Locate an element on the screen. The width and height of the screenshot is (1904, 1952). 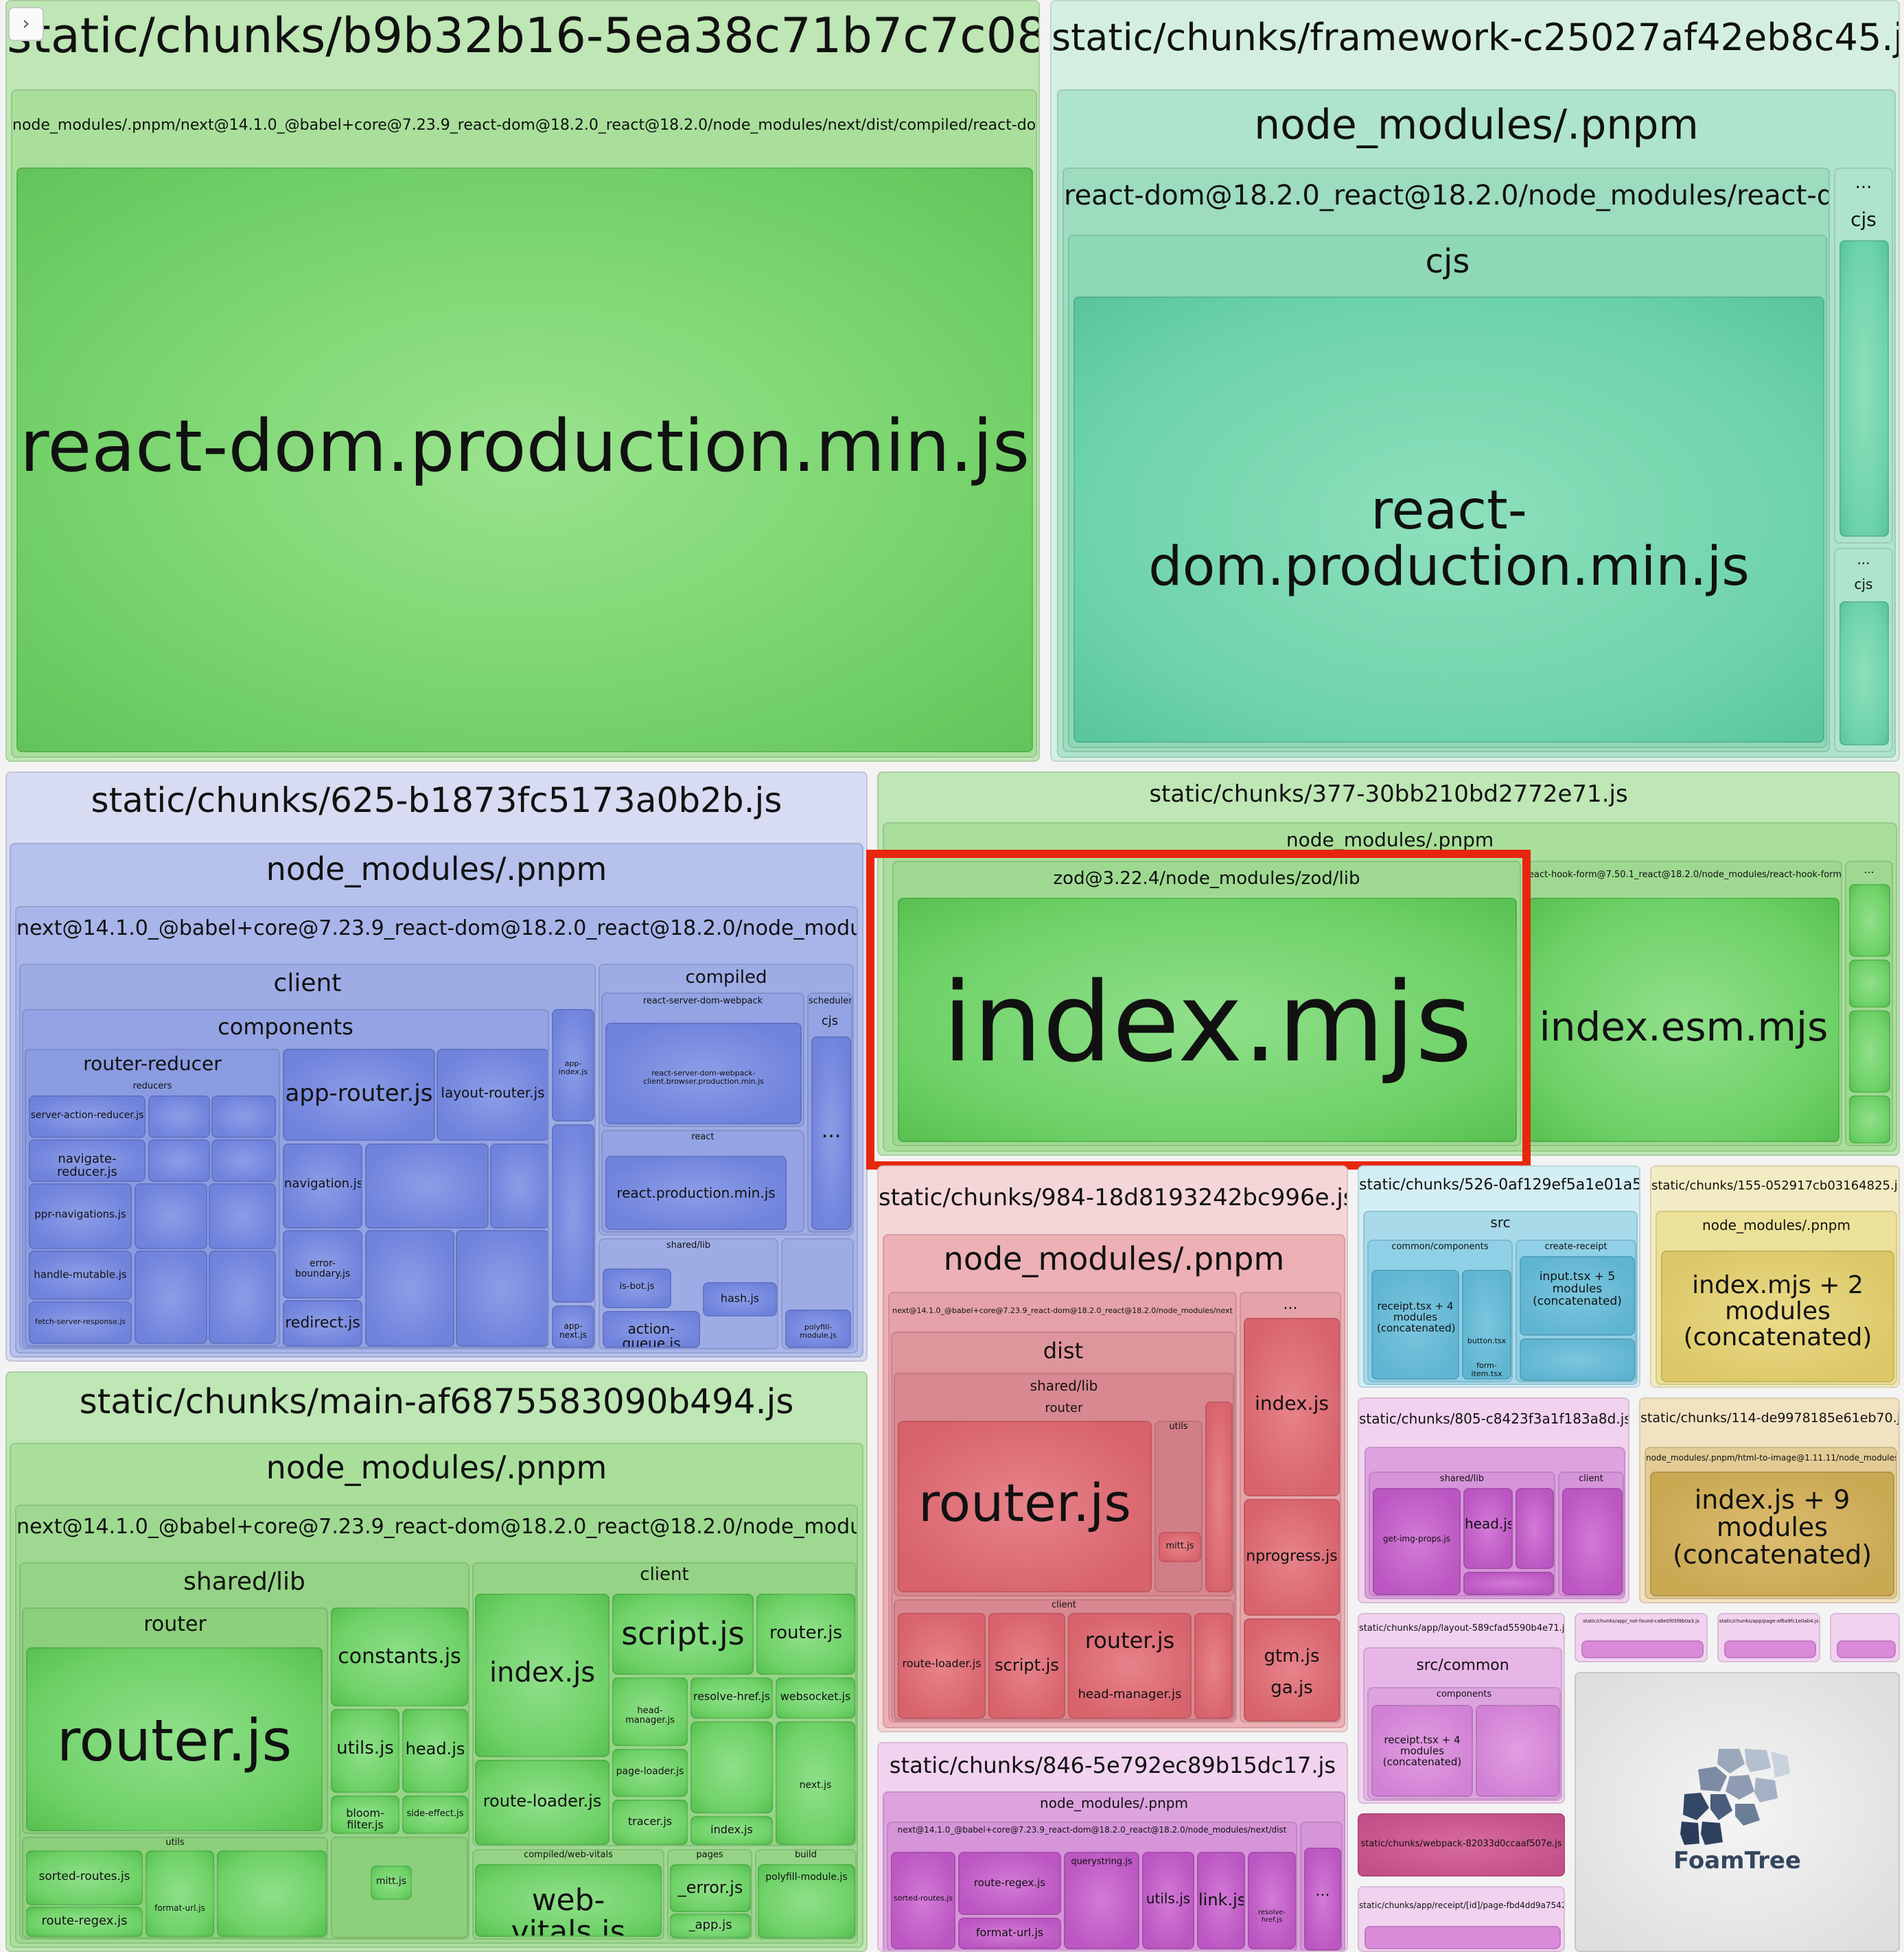
module-layout-a is located at coordinates (1517, 1751).